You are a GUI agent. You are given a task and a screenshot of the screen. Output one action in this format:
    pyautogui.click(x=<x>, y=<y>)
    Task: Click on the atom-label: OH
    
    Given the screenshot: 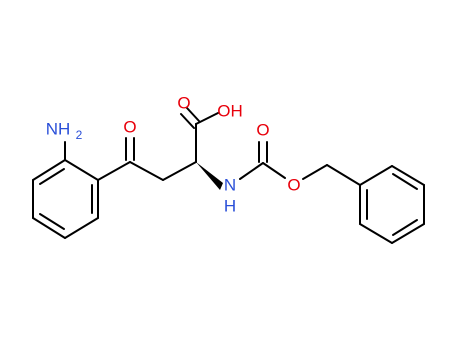 What is the action you would take?
    pyautogui.click(x=230, y=110)
    